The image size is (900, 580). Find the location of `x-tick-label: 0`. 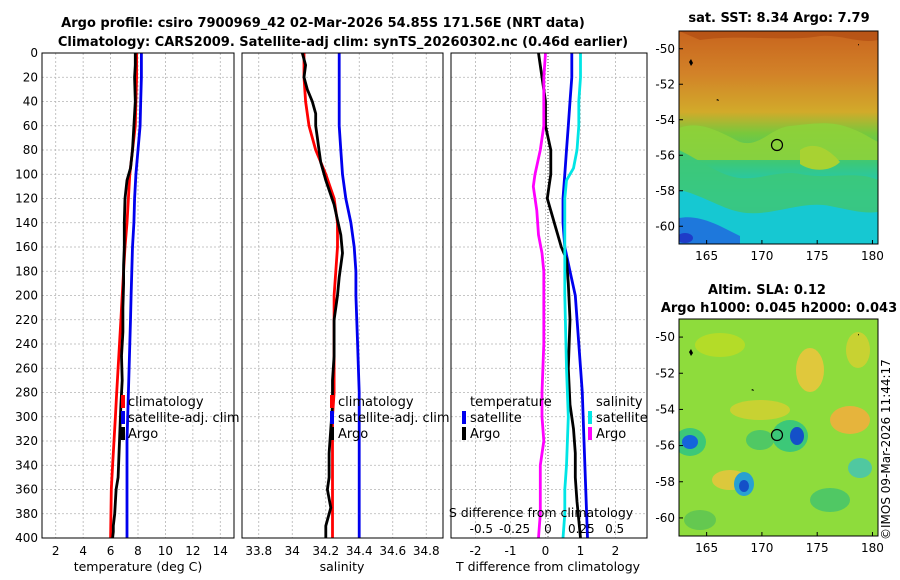

x-tick-label: 0 is located at coordinates (546, 551).